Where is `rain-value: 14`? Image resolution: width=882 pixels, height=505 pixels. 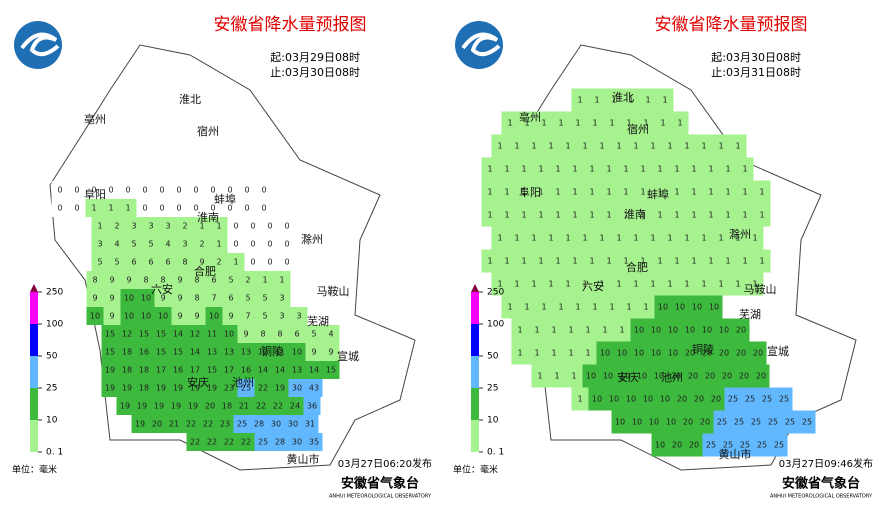 rain-value: 14 is located at coordinates (263, 370).